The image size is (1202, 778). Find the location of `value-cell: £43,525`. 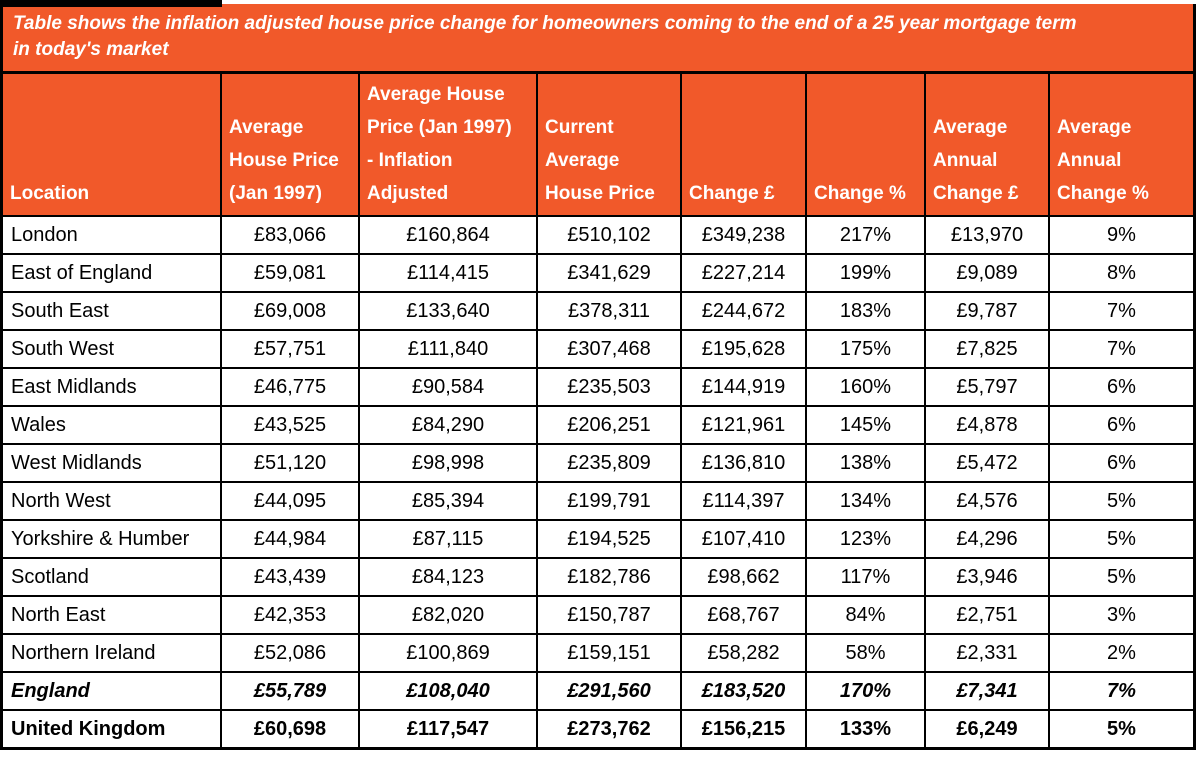

value-cell: £43,525 is located at coordinates (290, 425).